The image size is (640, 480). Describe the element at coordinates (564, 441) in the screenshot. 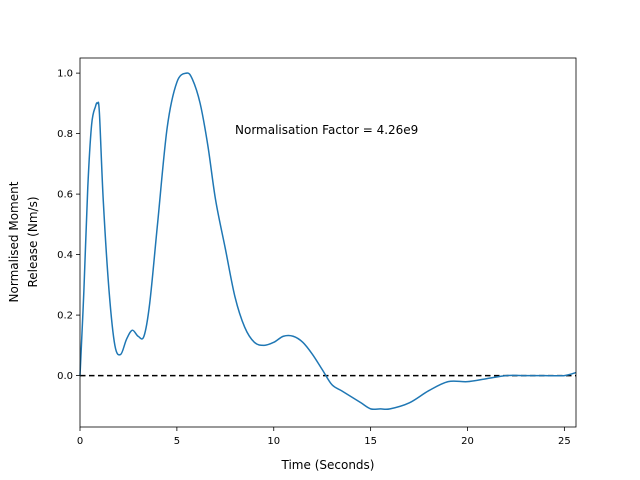

I see `x-tick-label: 25` at that location.